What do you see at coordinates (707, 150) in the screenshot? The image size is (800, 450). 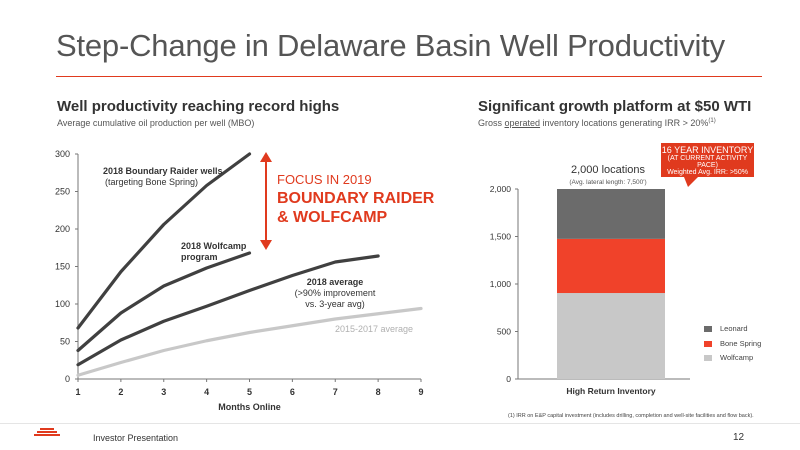 I see `inventory-callout-title: 16 YEAR INVENTORY` at bounding box center [707, 150].